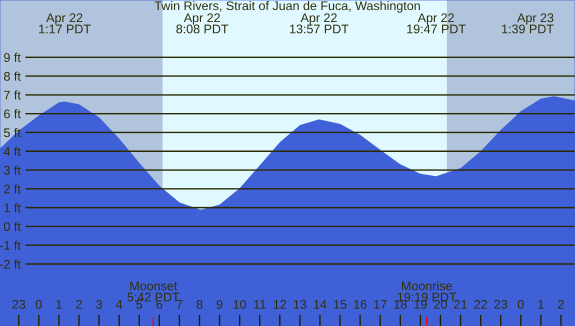  I want to click on y-tick-label: 5 ft, so click(12, 133).